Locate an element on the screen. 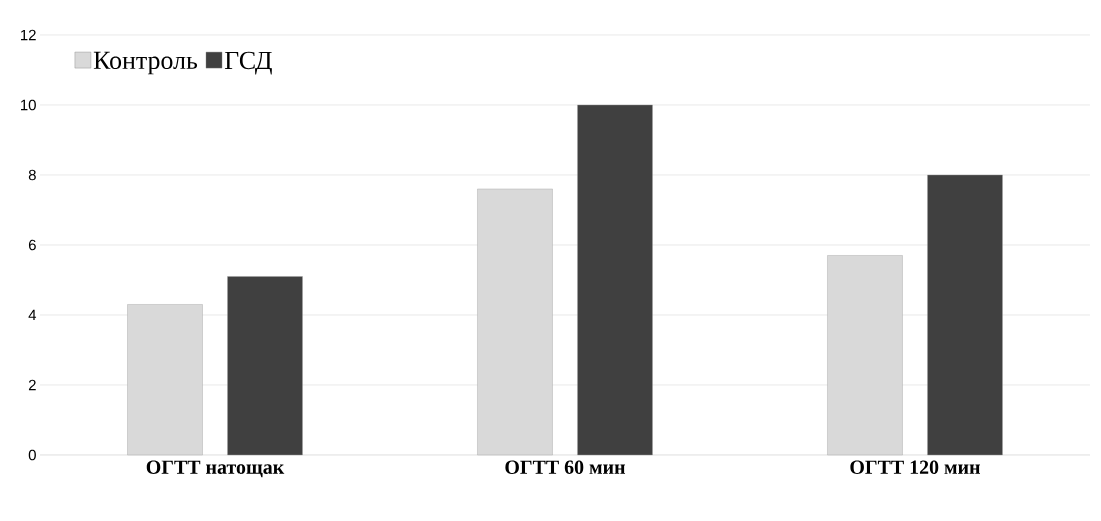  y-tick-label: 6 is located at coordinates (32, 245).